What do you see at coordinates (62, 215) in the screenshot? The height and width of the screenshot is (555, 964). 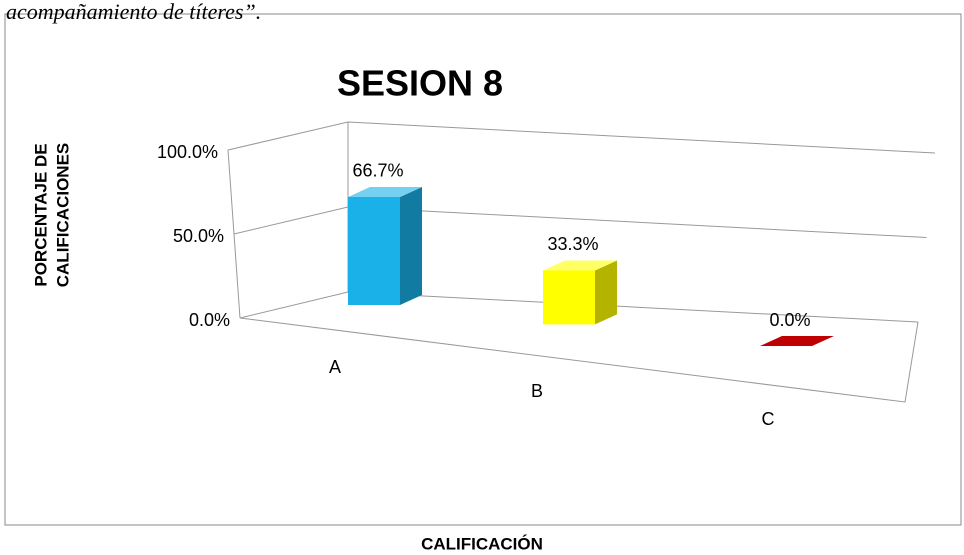 I see `y-axis-label-line: CALIFICACIONES` at bounding box center [62, 215].